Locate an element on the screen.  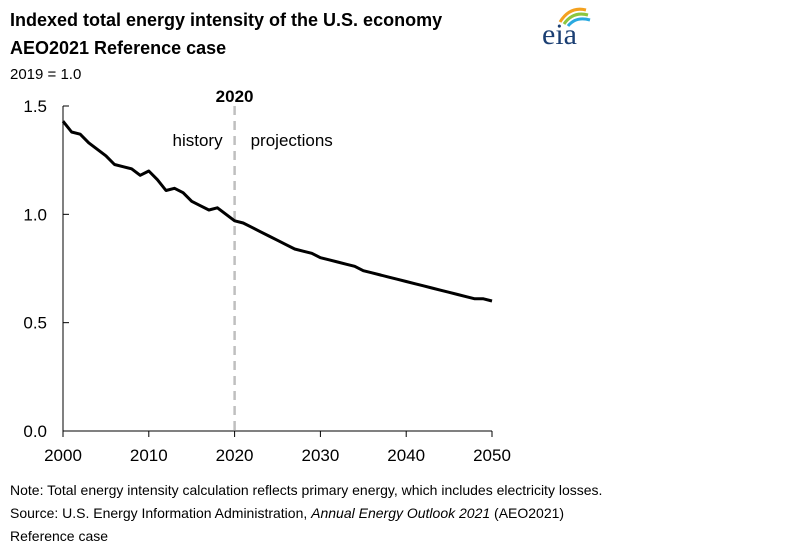
logo-text: eia is located at coordinates (559, 34).